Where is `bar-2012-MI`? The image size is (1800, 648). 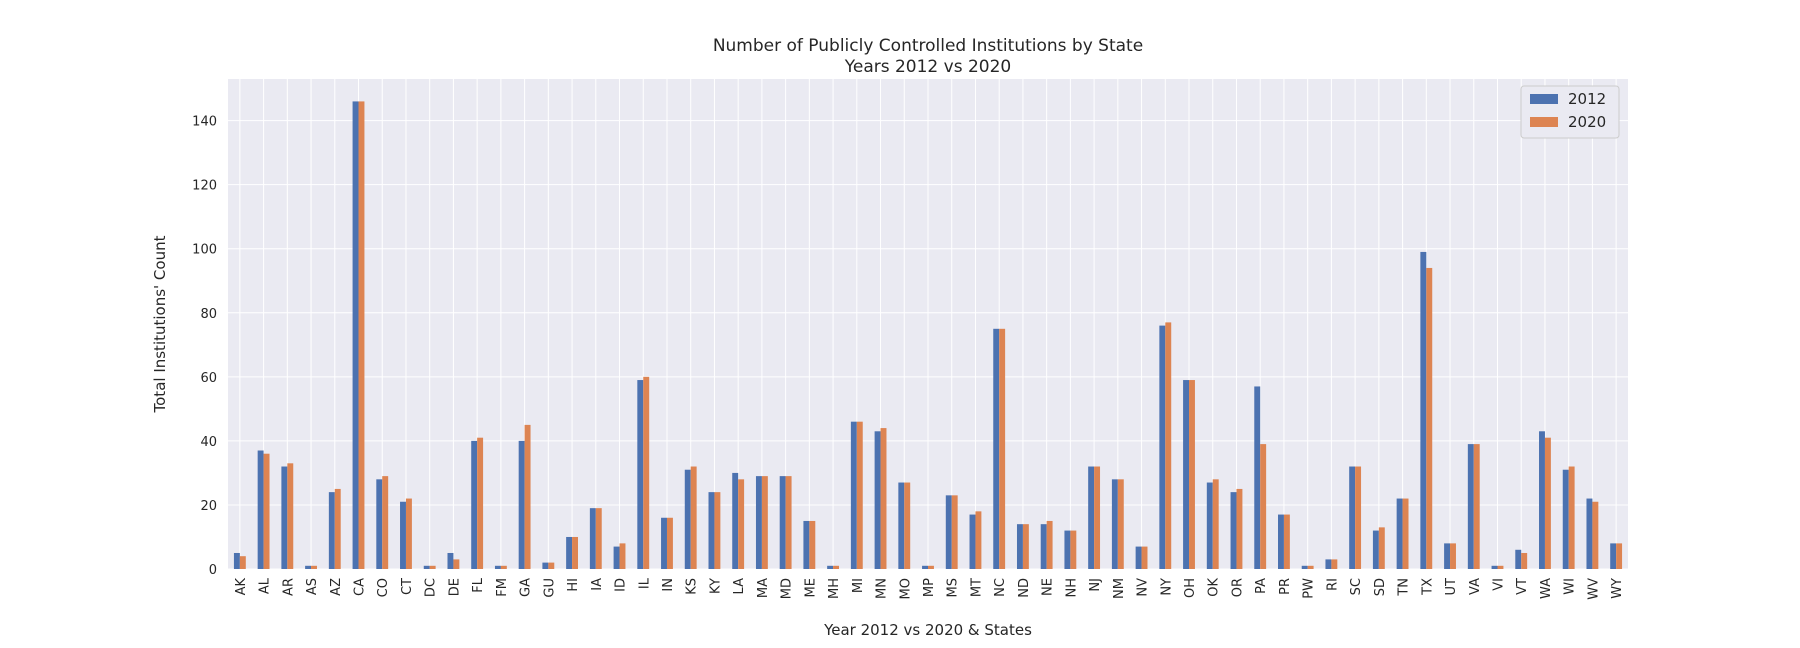 bar-2012-MI is located at coordinates (853, 495).